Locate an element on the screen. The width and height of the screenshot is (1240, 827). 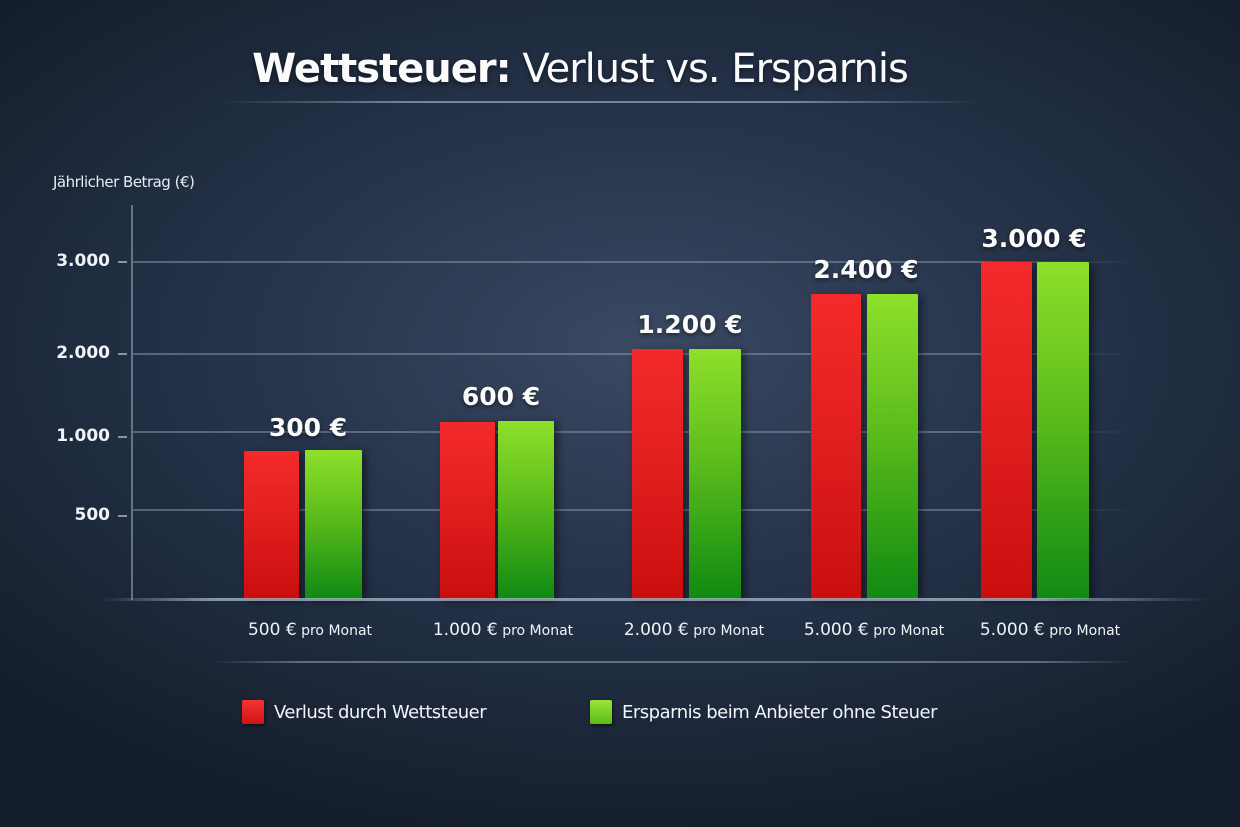
legend-item-savings: Ersparnis beim Anbieter ohne Steuer is located at coordinates (764, 712).